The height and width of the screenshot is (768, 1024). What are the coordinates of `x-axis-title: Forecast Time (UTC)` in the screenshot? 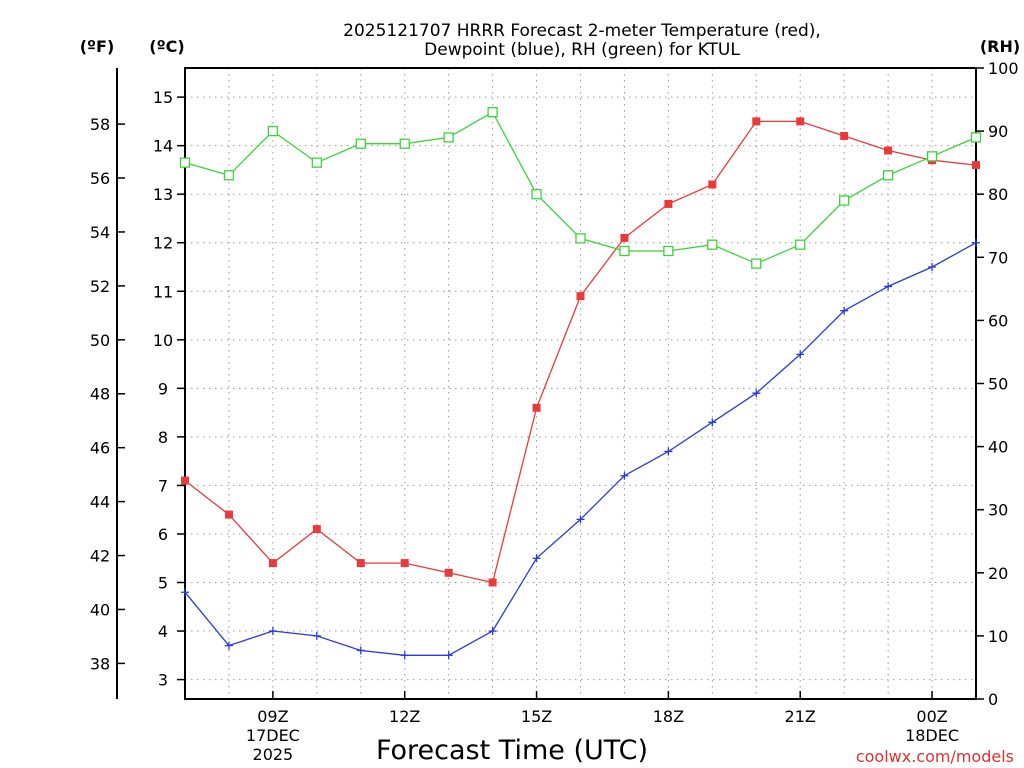 It's located at (512, 750).